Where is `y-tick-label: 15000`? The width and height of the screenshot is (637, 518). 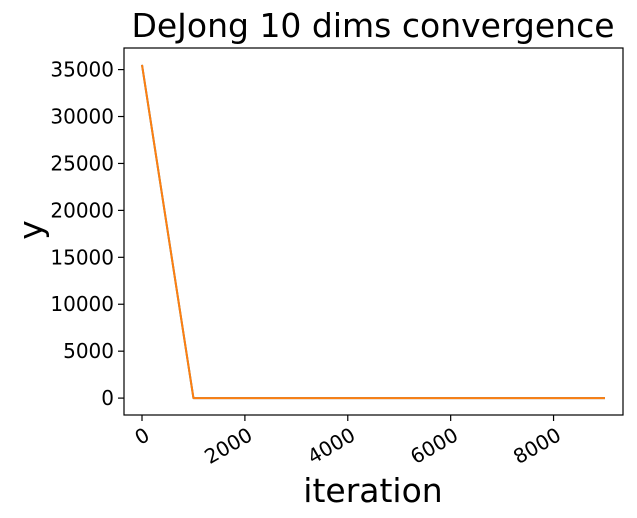
y-tick-label: 15000 is located at coordinates (82, 257).